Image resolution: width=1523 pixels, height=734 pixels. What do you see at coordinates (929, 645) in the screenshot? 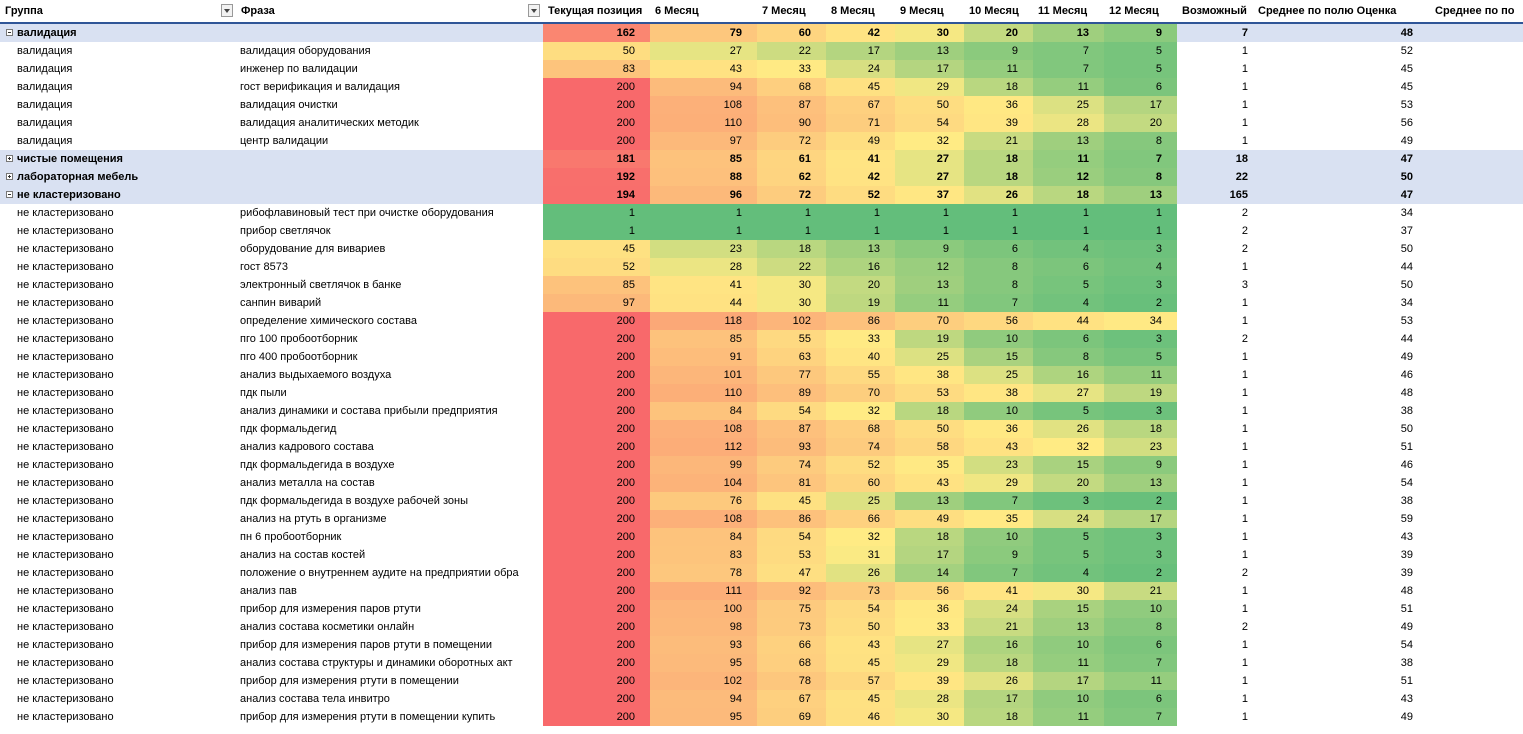
I see `heat-cell: 27` at bounding box center [929, 645].